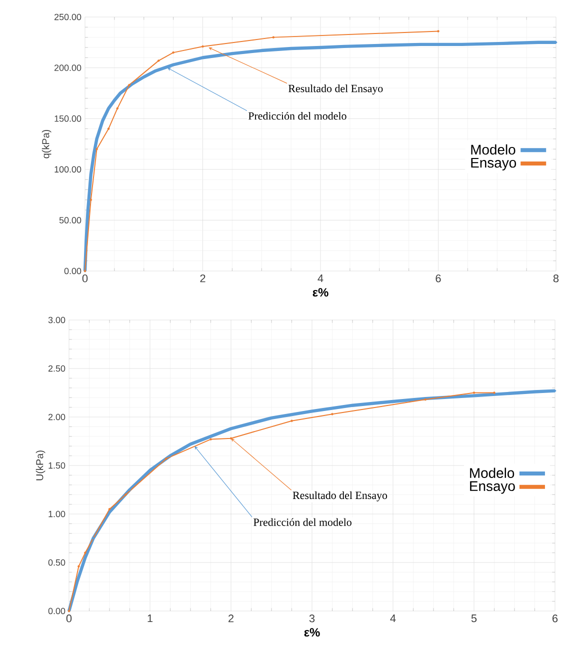 Image resolution: width=572 pixels, height=663 pixels. I want to click on y-tick-label: 200.00, so click(68, 67).